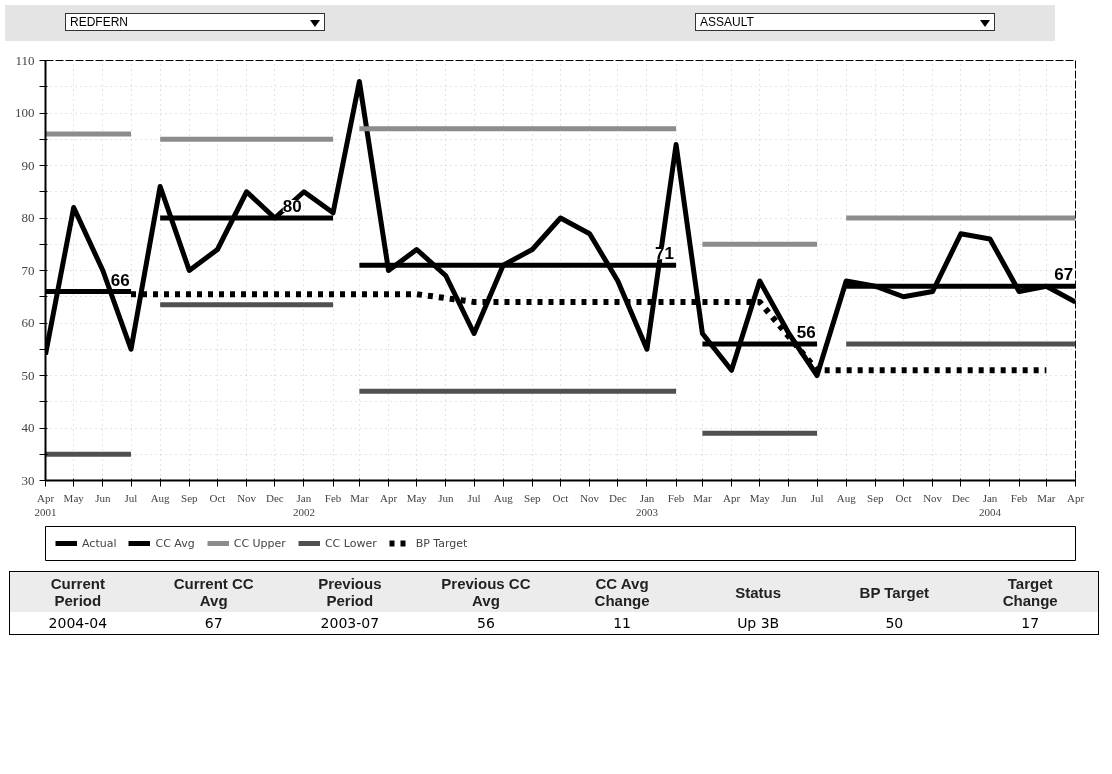  What do you see at coordinates (175, 543) in the screenshot?
I see `legend-label: CC Avg` at bounding box center [175, 543].